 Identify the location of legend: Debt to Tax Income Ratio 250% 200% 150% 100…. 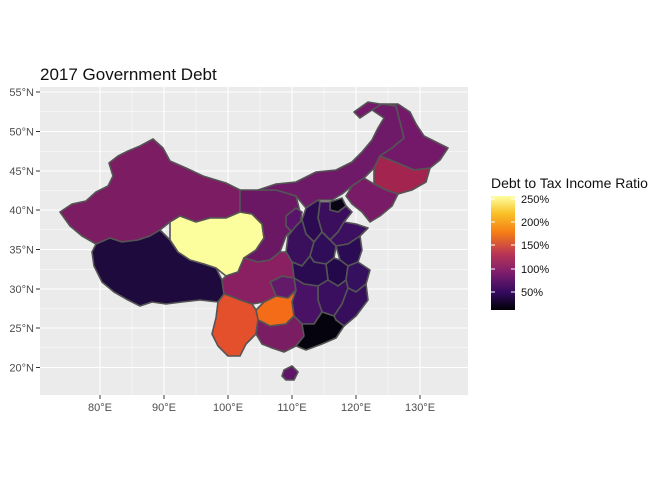
(569, 242).